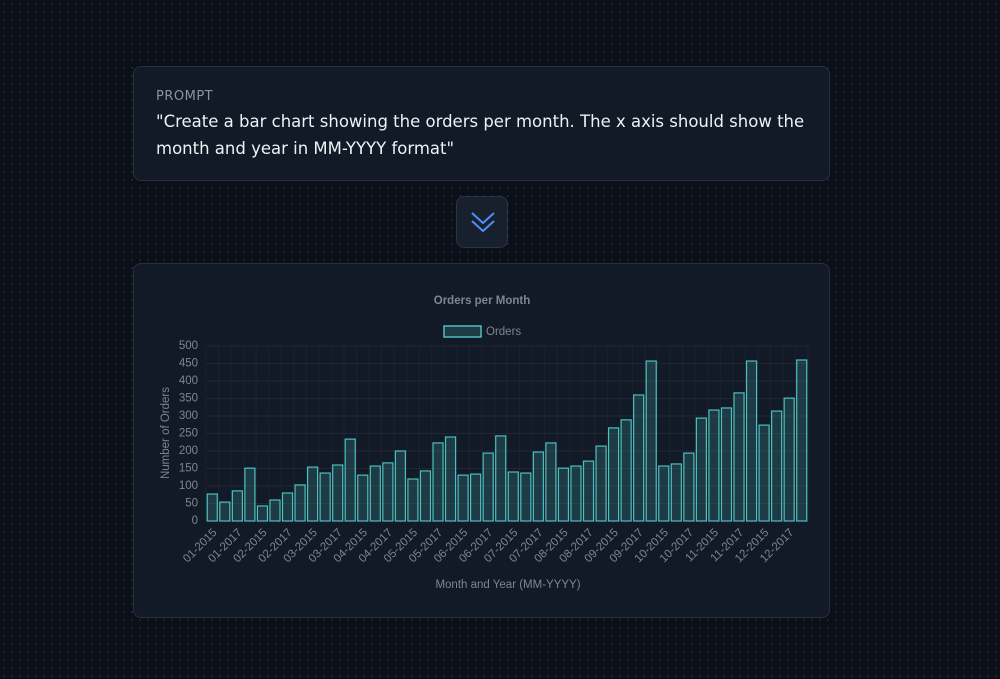 This screenshot has width=1000, height=679. What do you see at coordinates (482, 301) in the screenshot?
I see `chart-title: Orders per Month` at bounding box center [482, 301].